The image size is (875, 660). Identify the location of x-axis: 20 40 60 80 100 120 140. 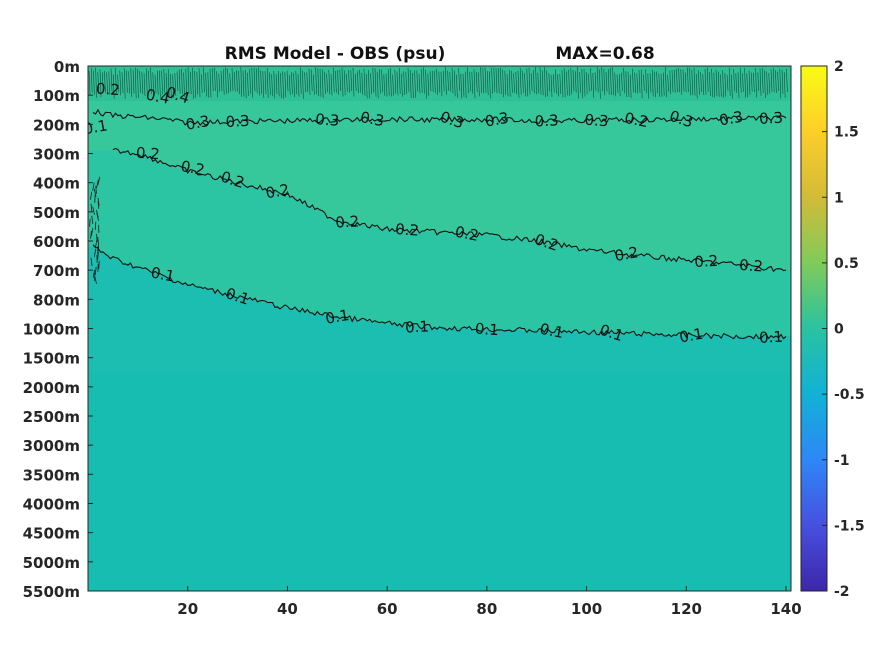
(489, 602).